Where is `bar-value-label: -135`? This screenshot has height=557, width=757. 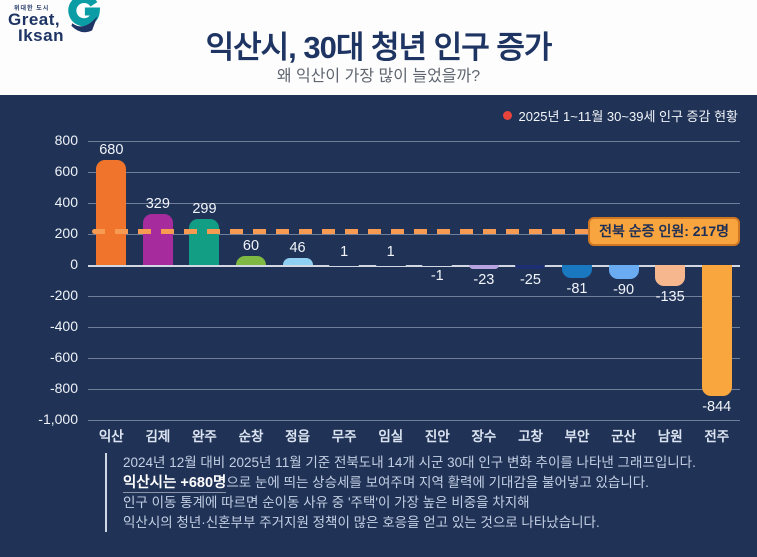 bar-value-label: -135 is located at coordinates (670, 296).